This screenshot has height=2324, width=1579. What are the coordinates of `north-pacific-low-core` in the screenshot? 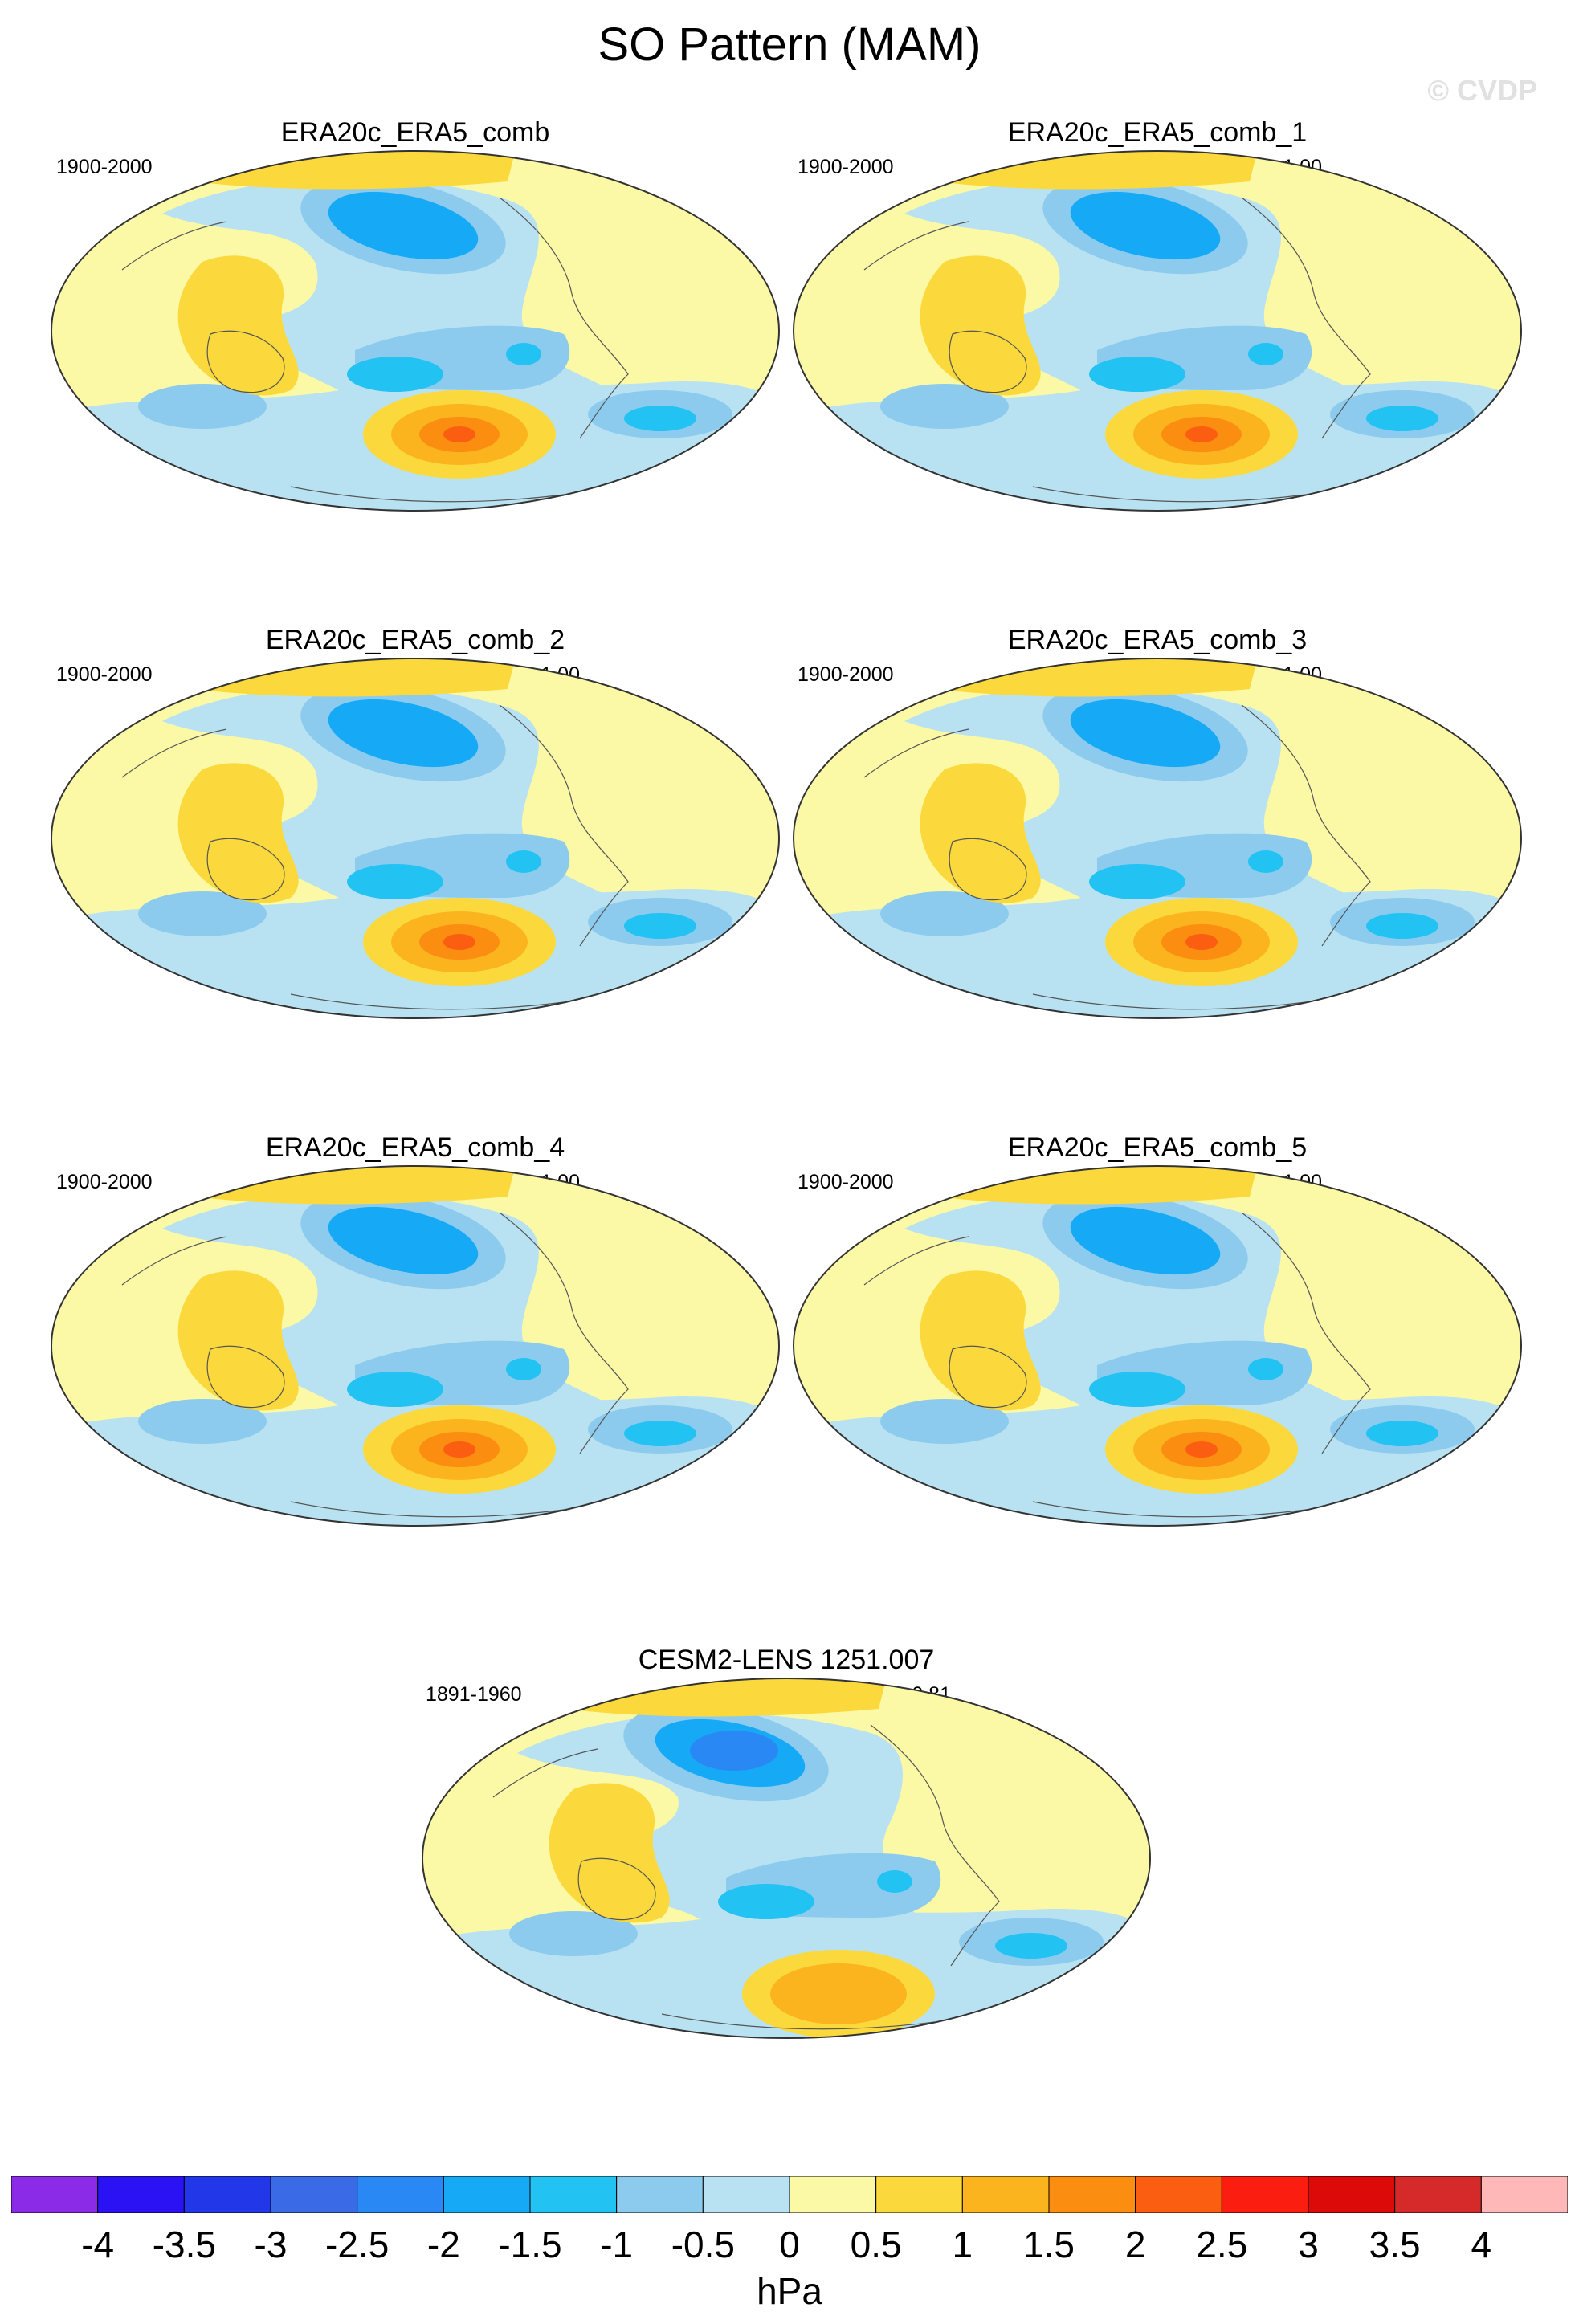 It's located at (734, 1751).